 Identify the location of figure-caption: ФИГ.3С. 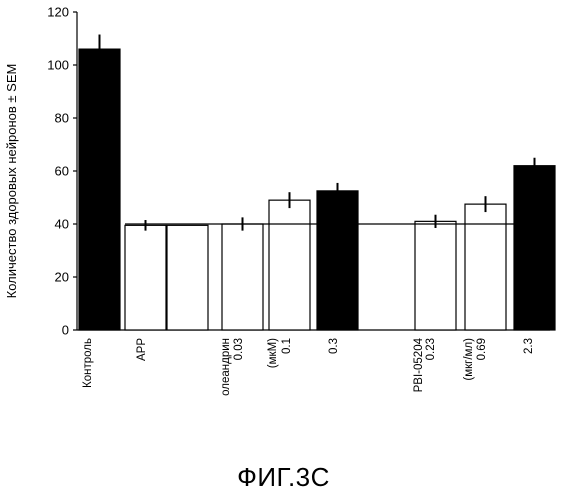
(283, 477).